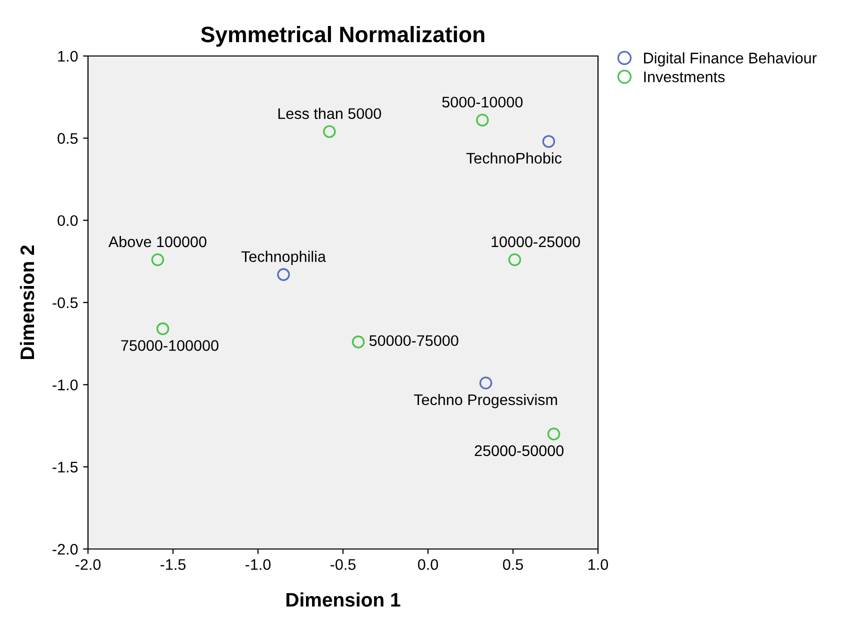 The image size is (852, 625). What do you see at coordinates (413, 340) in the screenshot?
I see `annotation: 50000-75000` at bounding box center [413, 340].